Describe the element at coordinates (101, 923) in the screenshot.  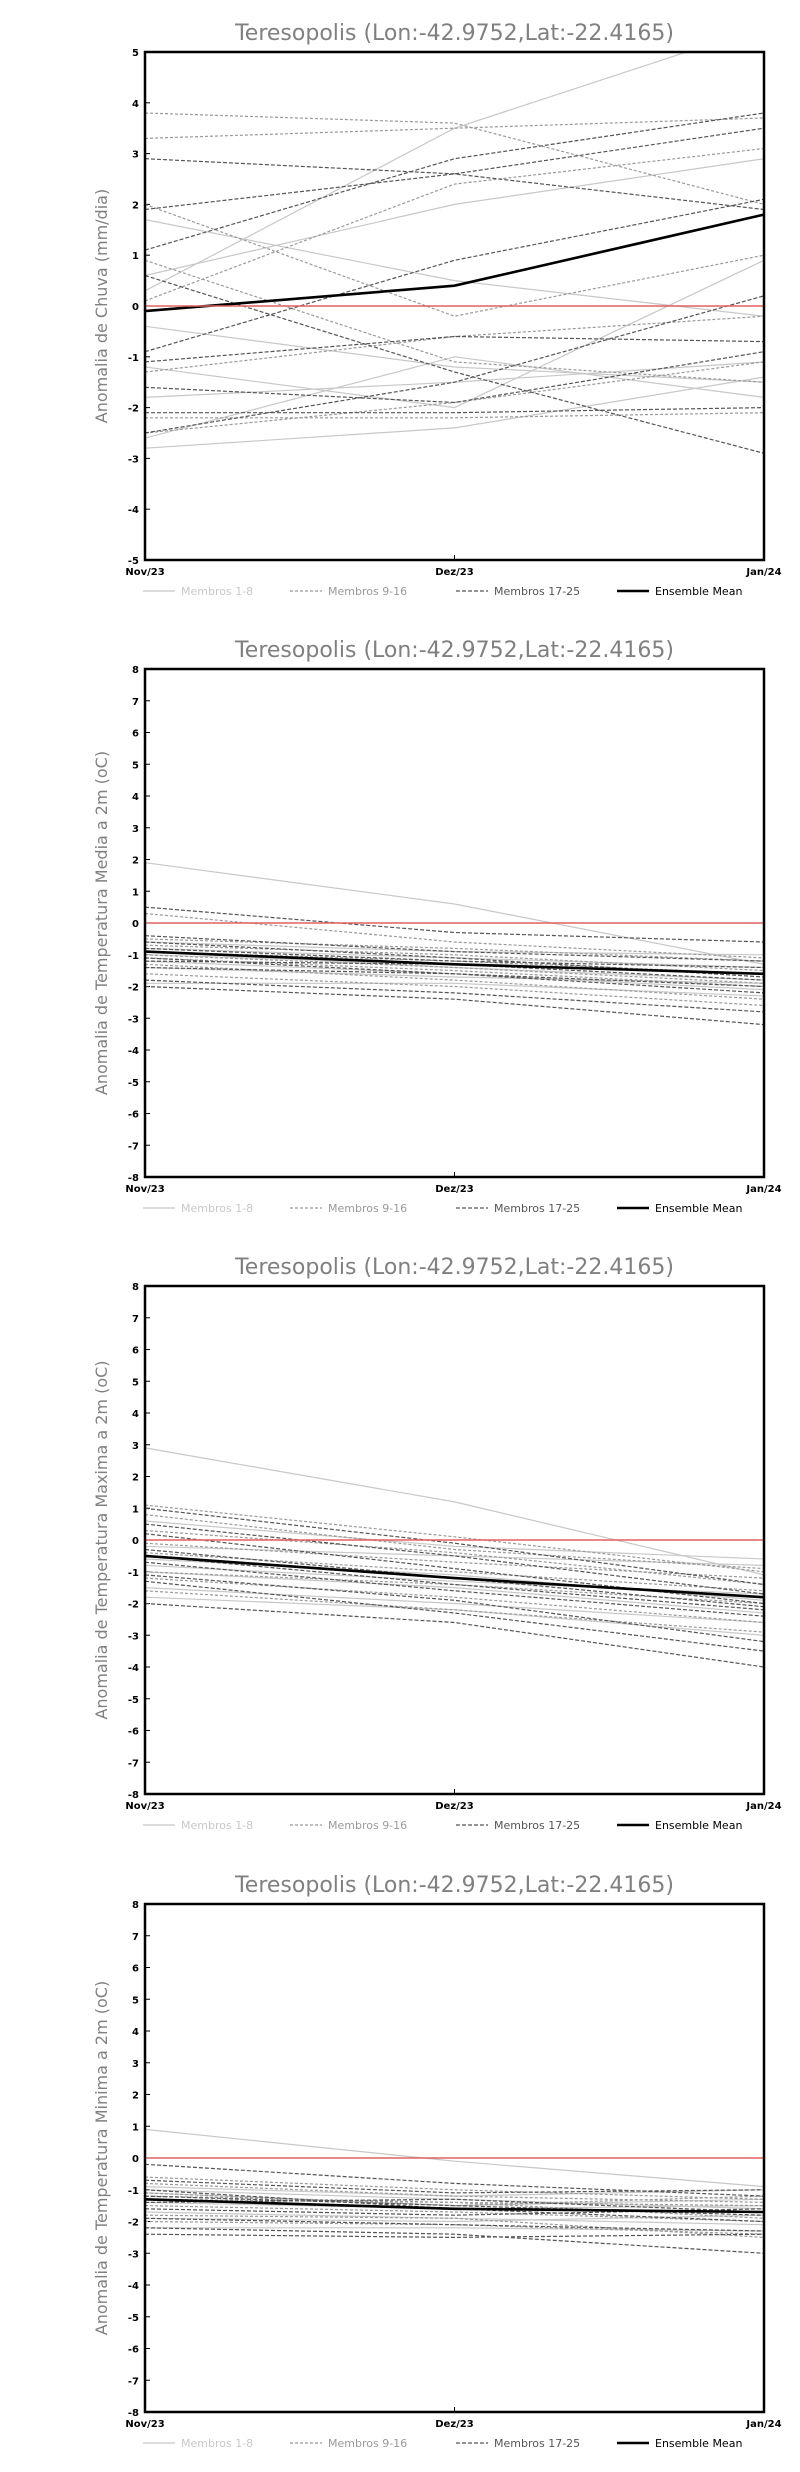
I see `y-axis-label: Anomalia de Temperatura Media a 2m (oC)` at that location.